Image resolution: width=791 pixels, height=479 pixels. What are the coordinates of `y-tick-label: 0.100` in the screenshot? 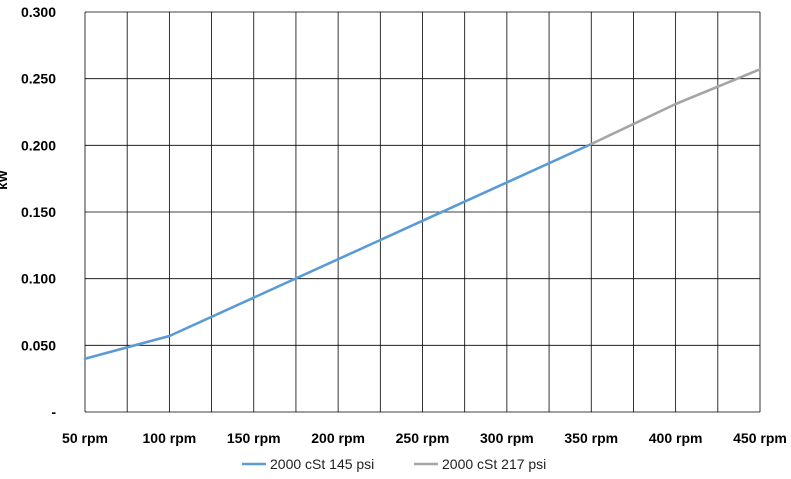 It's located at (38, 279).